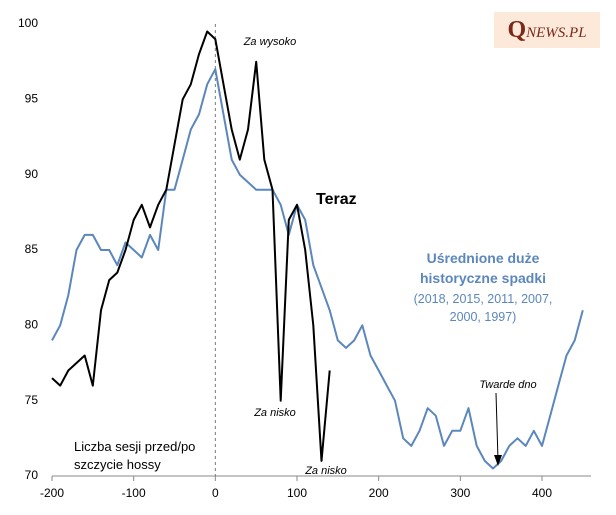 This screenshot has height=515, width=616. I want to click on y-tick-label: 90, so click(32, 174).